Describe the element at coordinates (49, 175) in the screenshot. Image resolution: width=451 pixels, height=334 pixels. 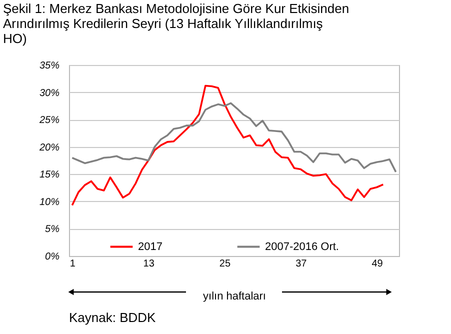
I see `y-tick-label: 15%` at that location.